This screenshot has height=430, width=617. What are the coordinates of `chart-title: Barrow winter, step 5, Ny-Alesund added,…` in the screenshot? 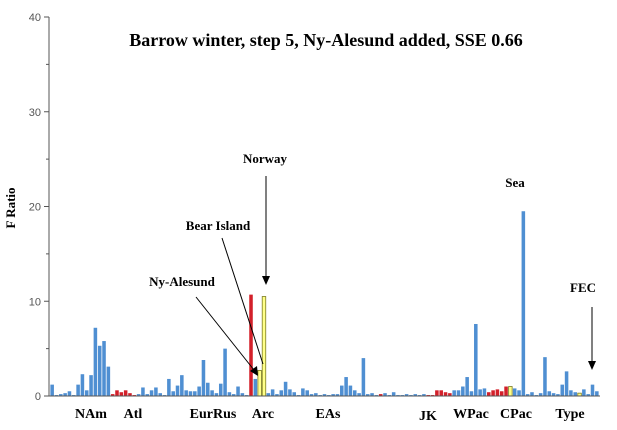 It's located at (326, 40).